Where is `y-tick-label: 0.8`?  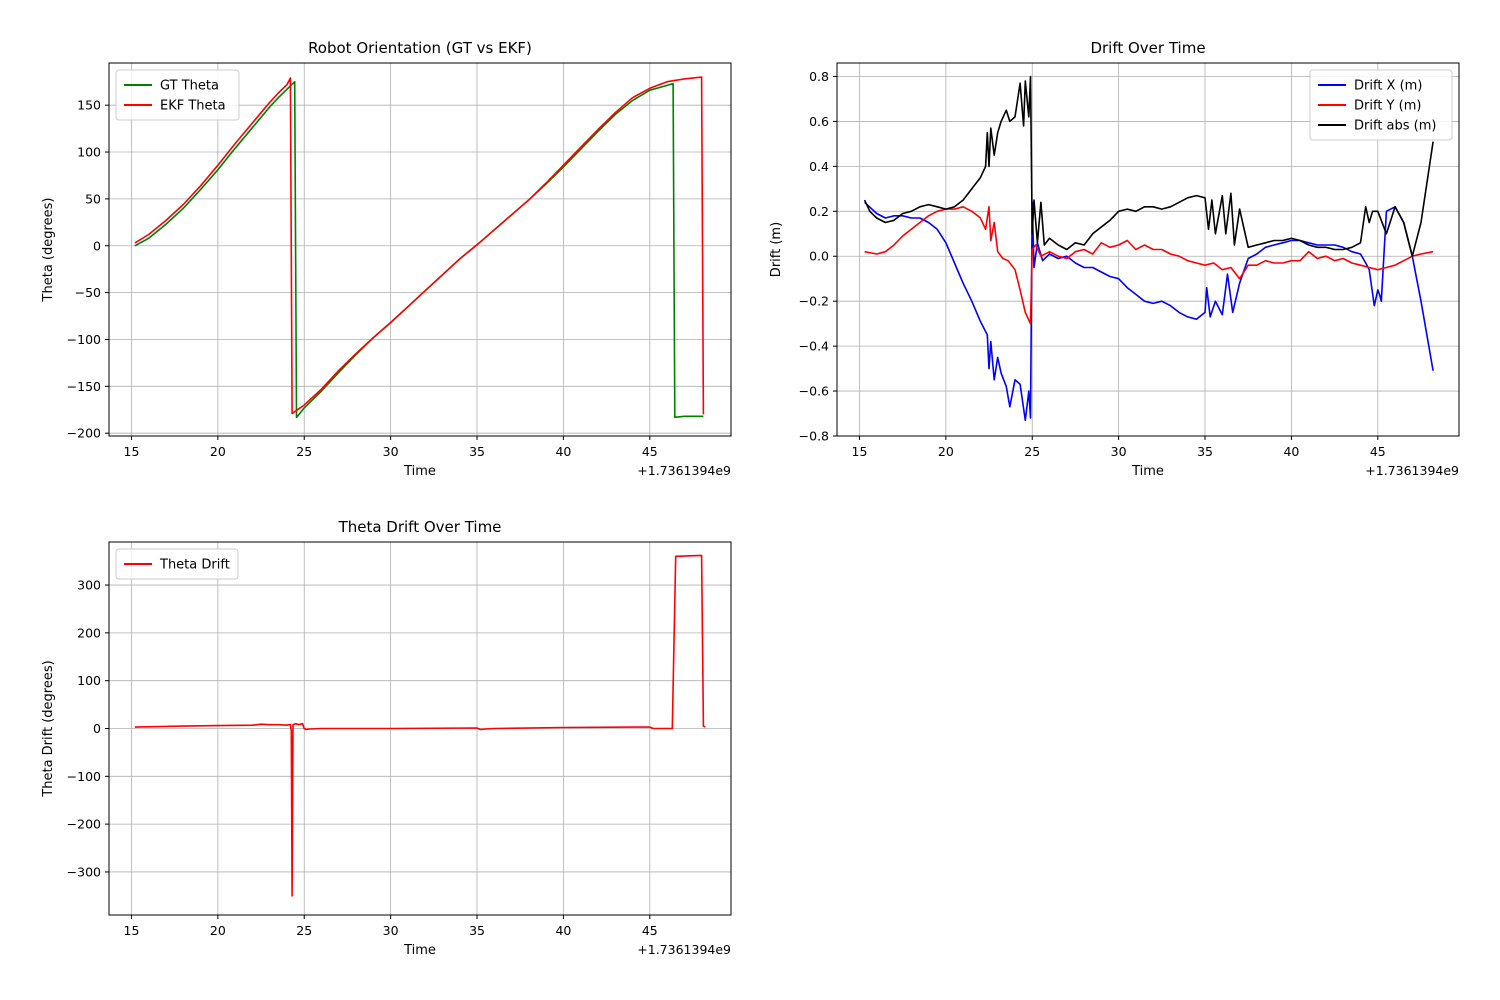 y-tick-label: 0.8 is located at coordinates (819, 76).